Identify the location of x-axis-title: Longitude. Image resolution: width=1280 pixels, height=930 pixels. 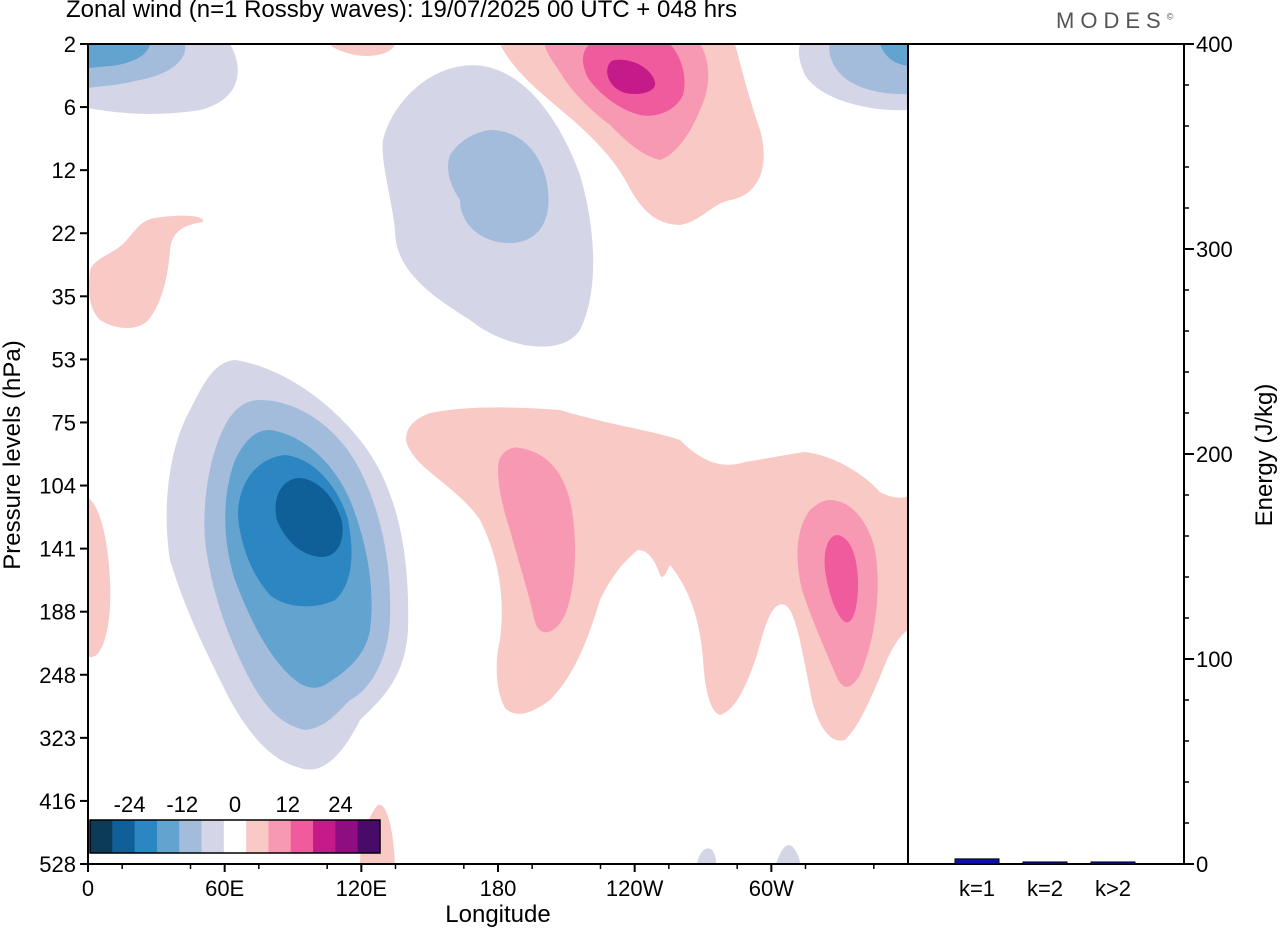
(497, 914).